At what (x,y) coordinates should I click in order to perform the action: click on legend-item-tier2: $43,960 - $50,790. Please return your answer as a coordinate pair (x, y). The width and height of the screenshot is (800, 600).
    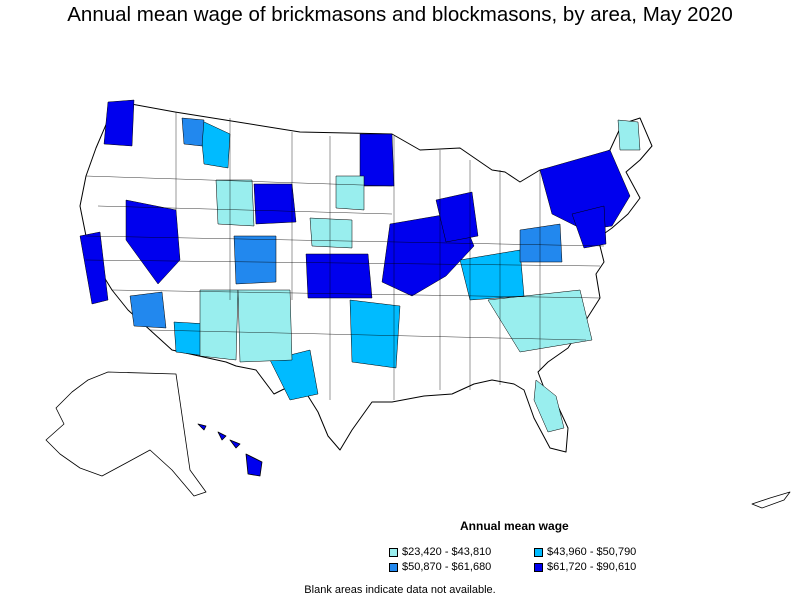
    Looking at the image, I should click on (585, 552).